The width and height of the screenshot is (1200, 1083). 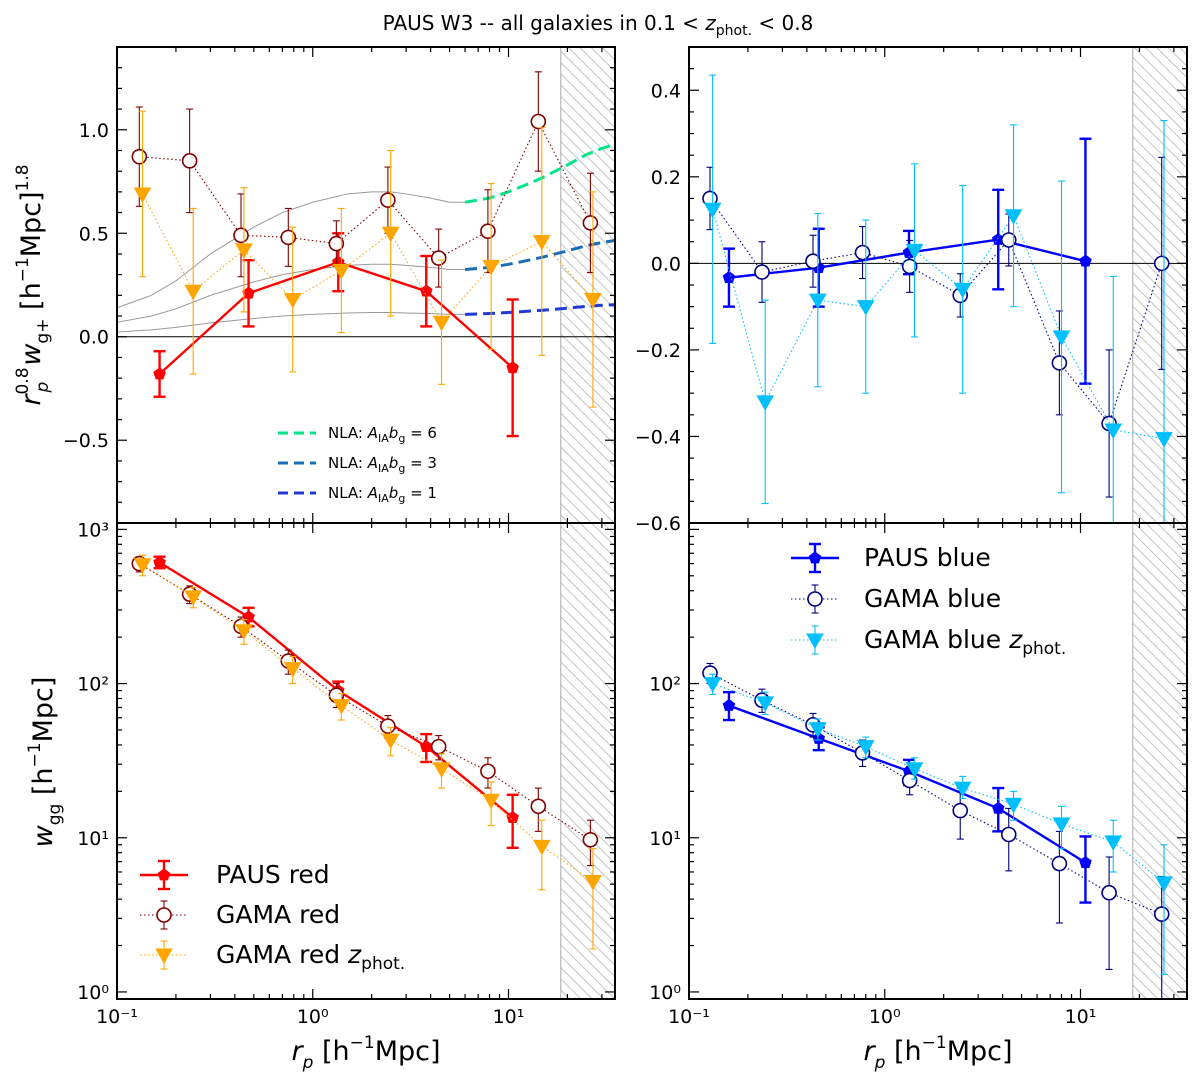 I want to click on legend-nla1-tail: = 1, so click(x=421, y=493).